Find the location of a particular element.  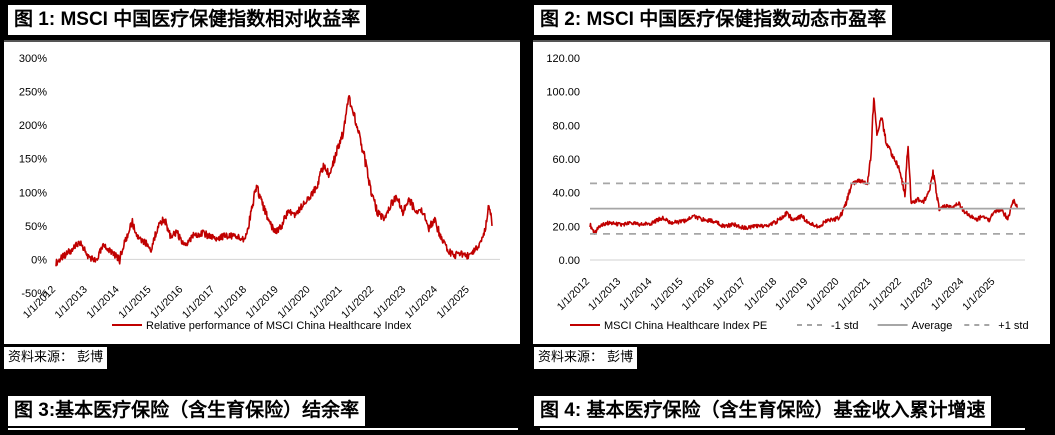

legend-label: +1 std is located at coordinates (1013, 326).